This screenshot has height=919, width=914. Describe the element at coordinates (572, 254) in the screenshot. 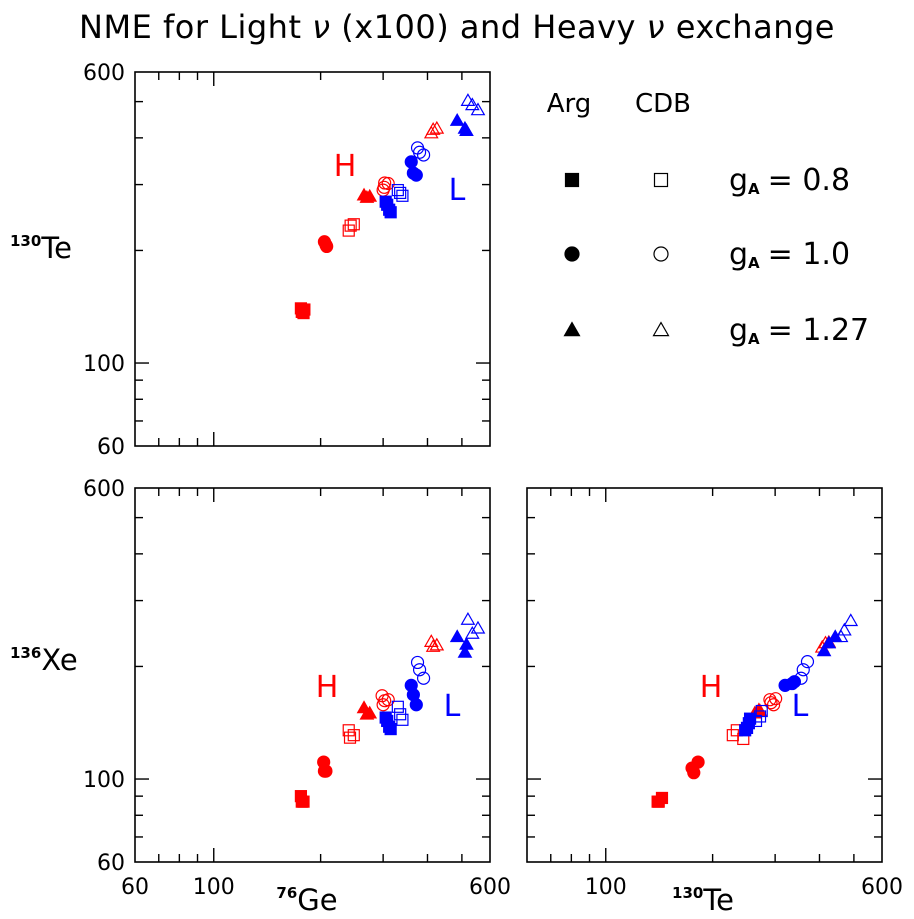

I see `legend-marker-filled-circle` at that location.